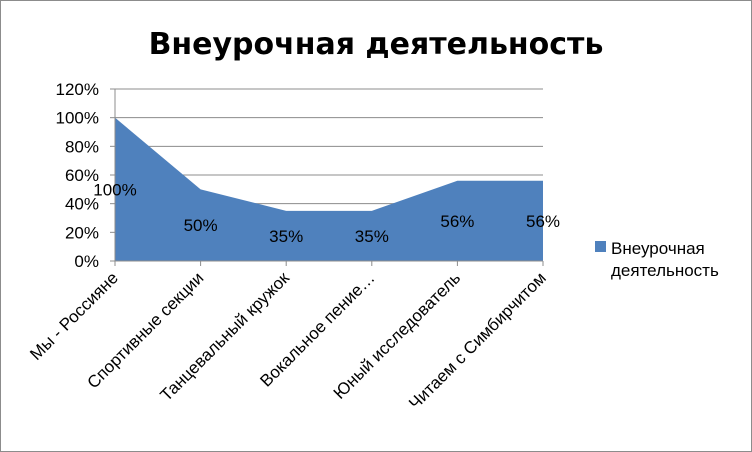  I want to click on data-label: 50%, so click(201, 225).